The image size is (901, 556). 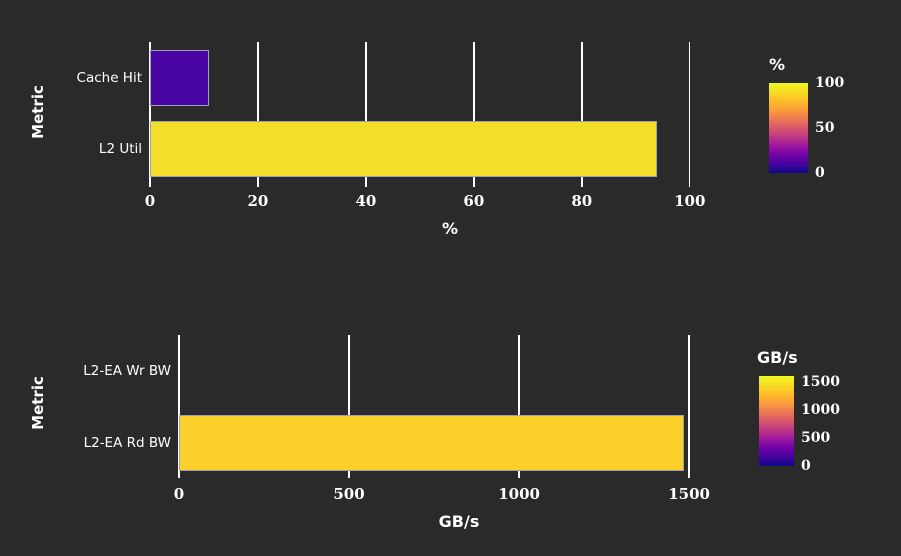 I want to click on x-tick-label: 80, so click(x=582, y=201).